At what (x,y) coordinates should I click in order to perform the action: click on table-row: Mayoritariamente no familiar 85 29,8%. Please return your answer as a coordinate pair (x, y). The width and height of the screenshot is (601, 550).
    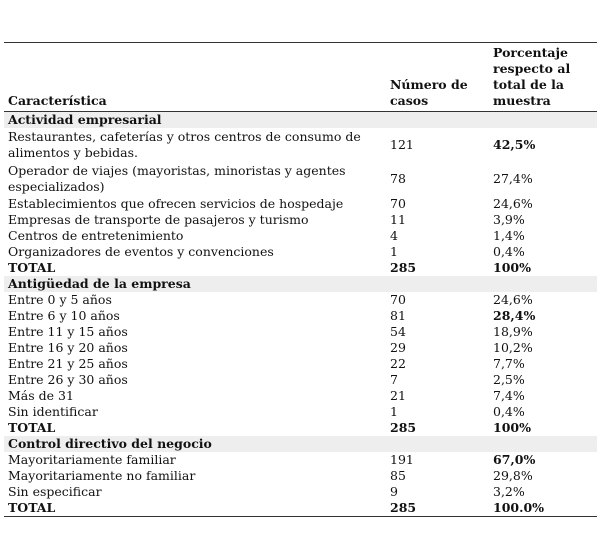
    Looking at the image, I should click on (300, 476).